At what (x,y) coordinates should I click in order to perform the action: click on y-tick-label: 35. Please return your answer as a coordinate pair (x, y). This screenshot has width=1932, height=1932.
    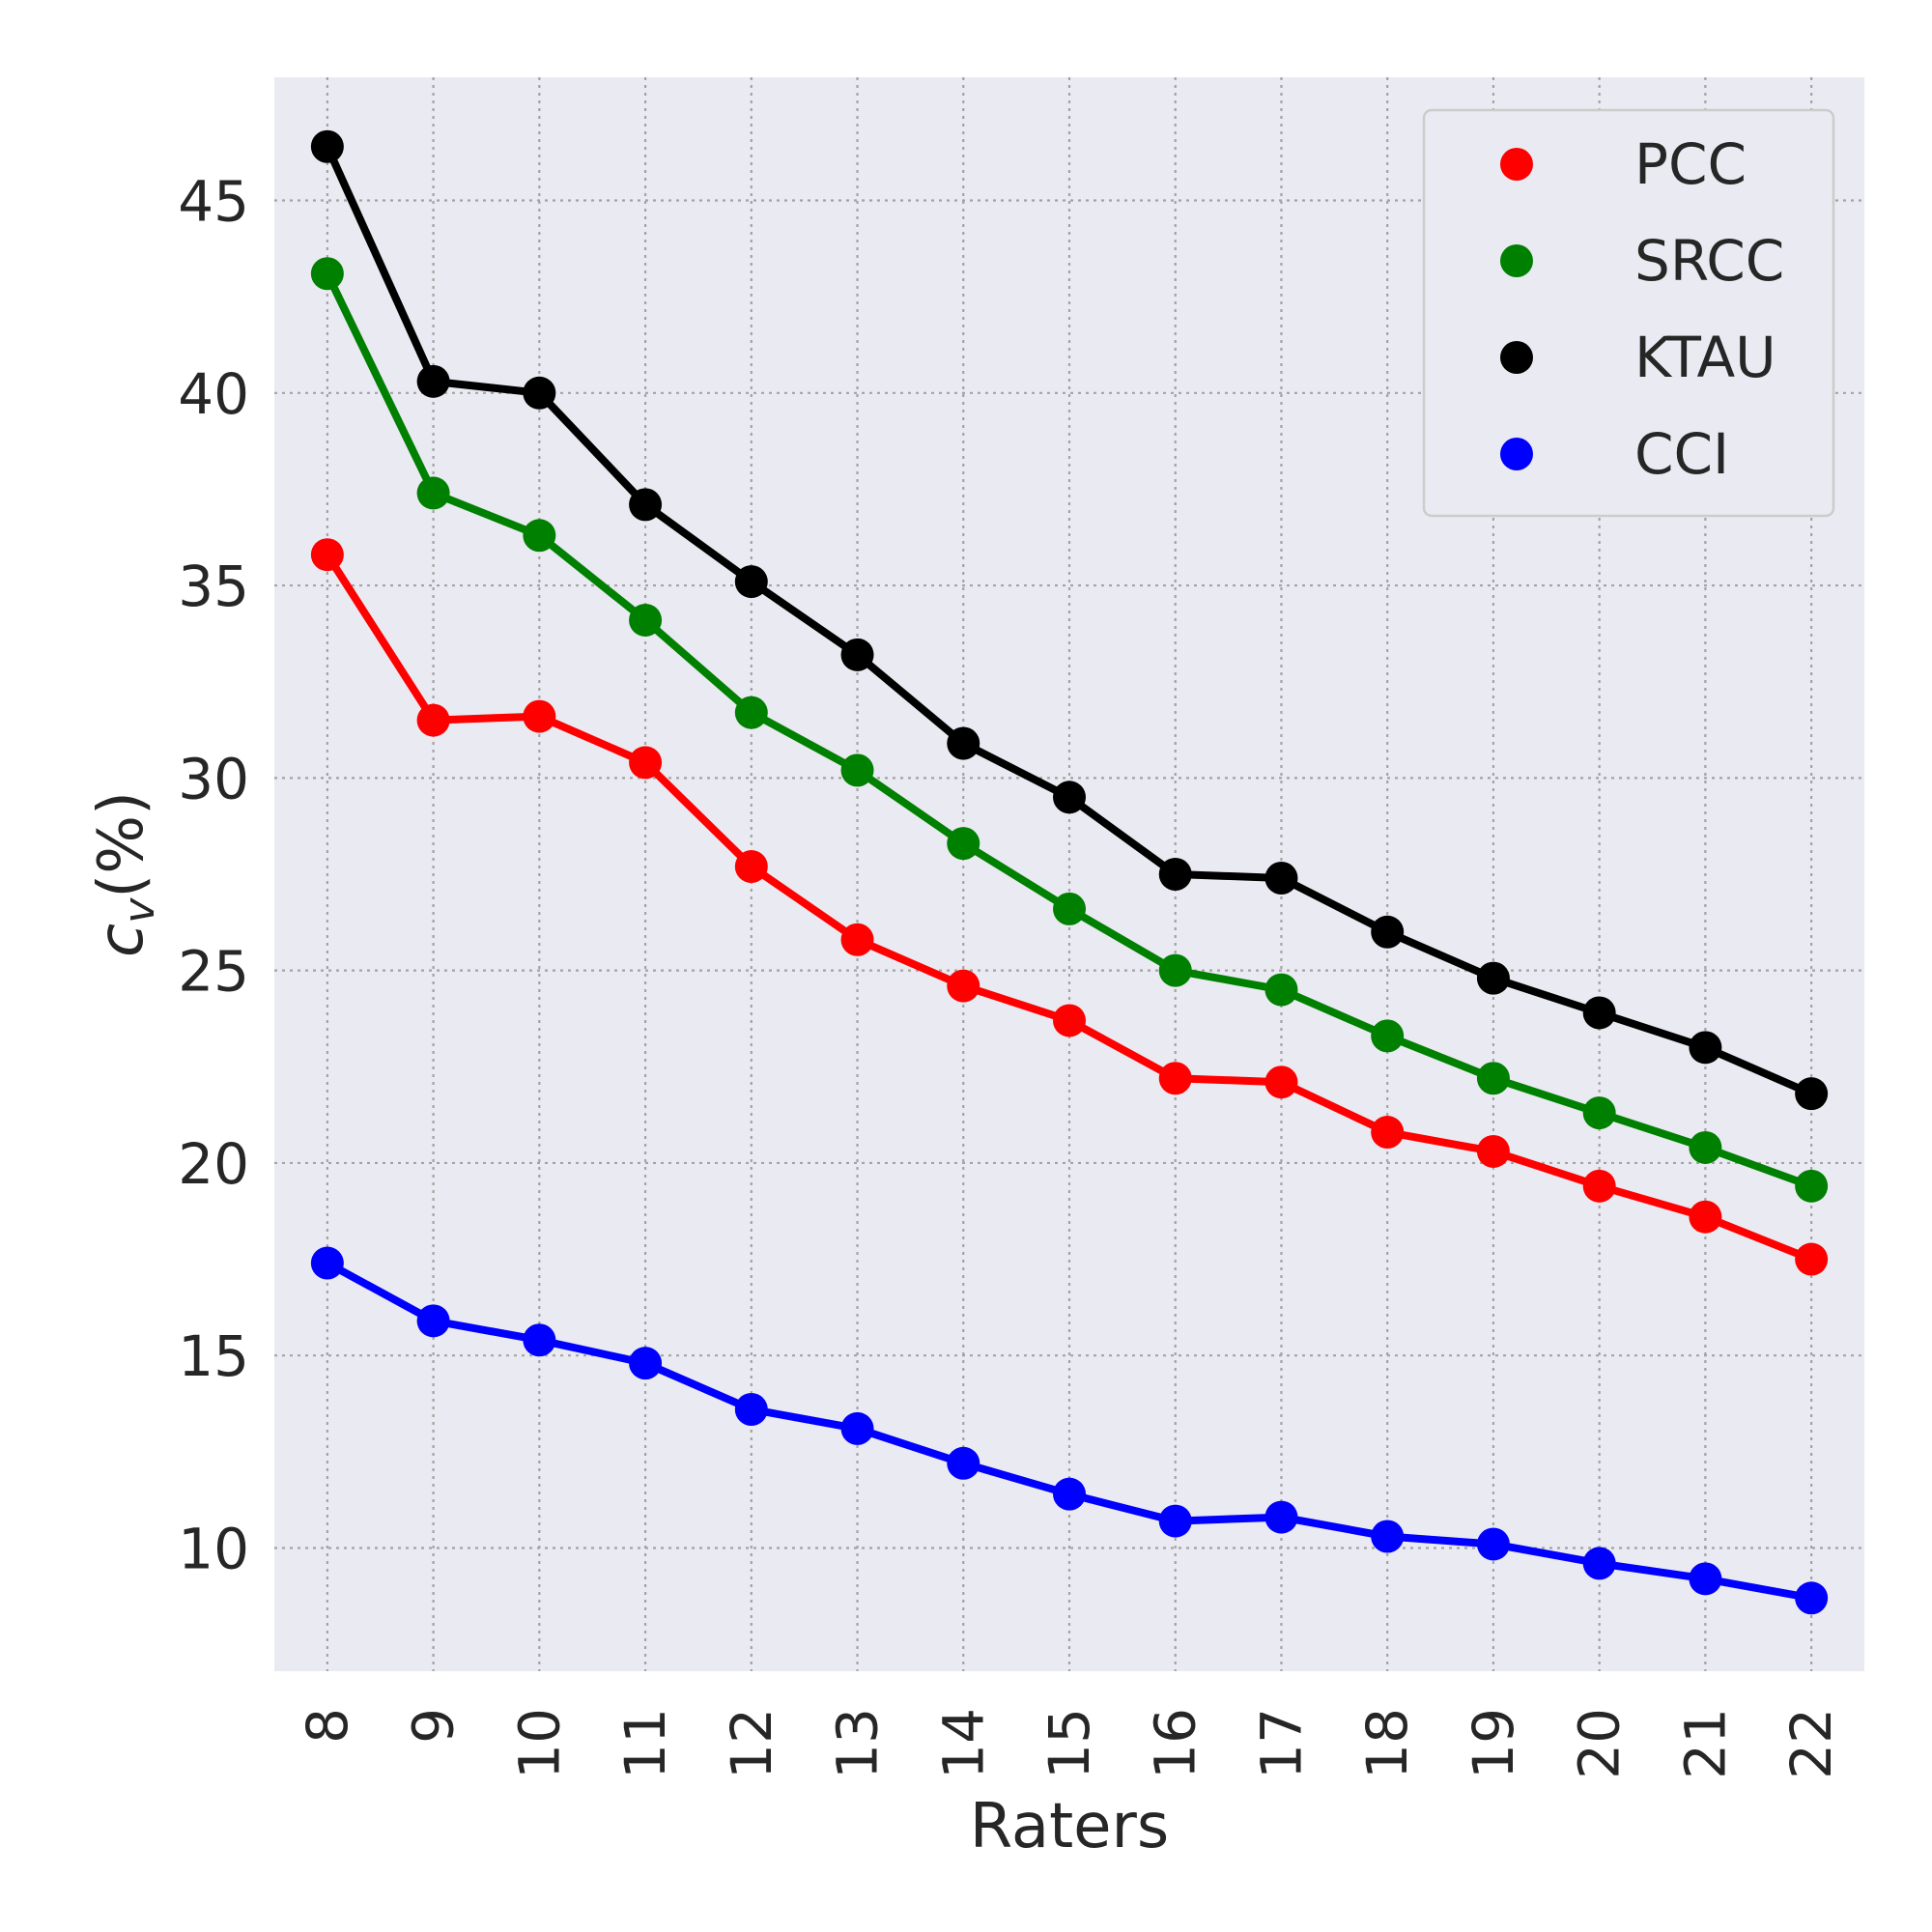
    Looking at the image, I should click on (213, 586).